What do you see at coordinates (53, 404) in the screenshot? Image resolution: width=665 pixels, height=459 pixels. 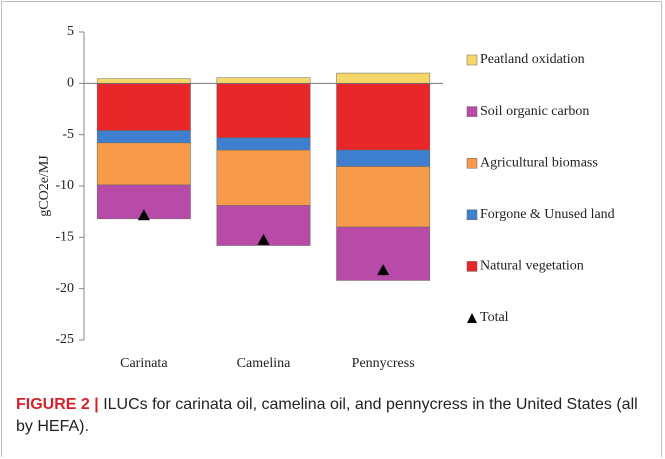 I see `caption-label: FIGURE 2` at bounding box center [53, 404].